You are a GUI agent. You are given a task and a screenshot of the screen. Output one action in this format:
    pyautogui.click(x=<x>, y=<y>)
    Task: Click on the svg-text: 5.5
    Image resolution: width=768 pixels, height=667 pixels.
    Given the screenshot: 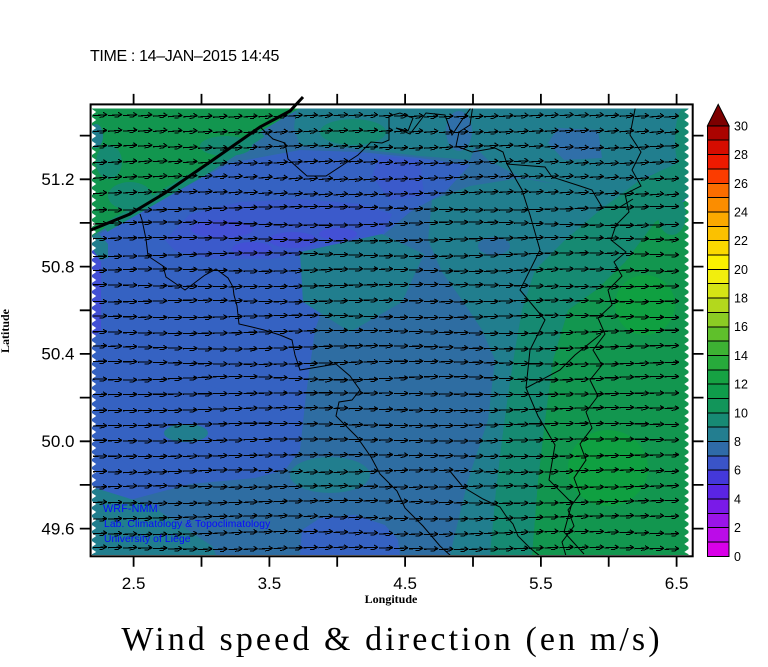 What is the action you would take?
    pyautogui.click(x=541, y=583)
    